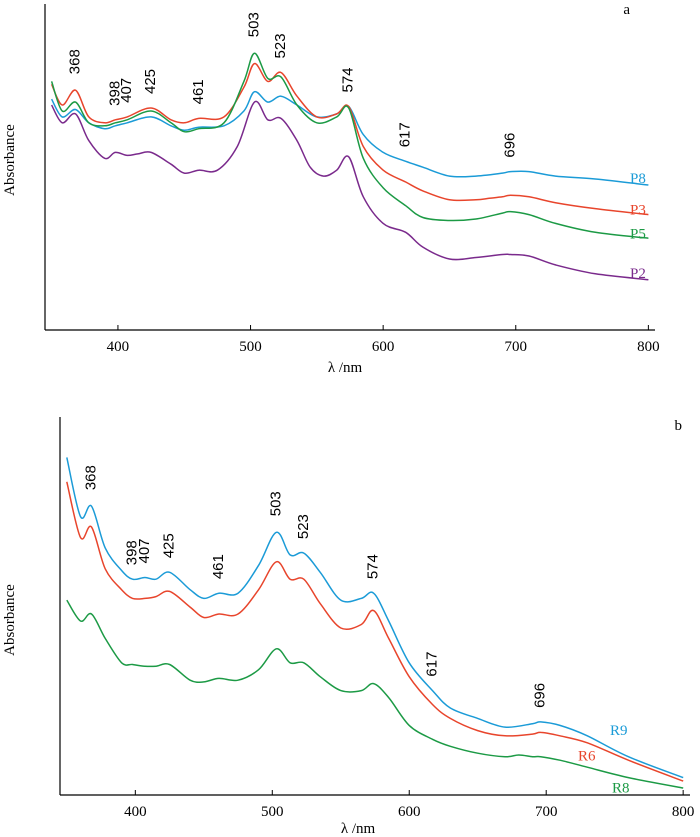  I want to click on series-label-p3: P3, so click(638, 211).